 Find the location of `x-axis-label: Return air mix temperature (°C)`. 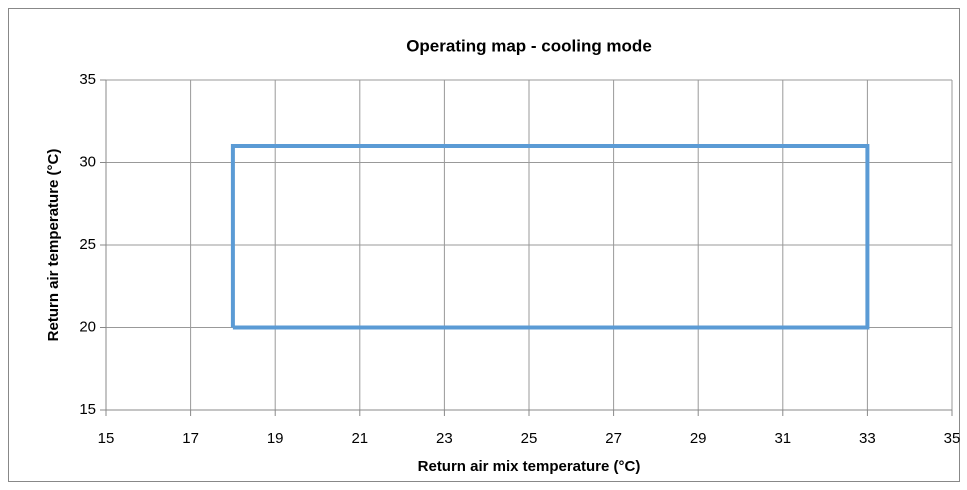

x-axis-label: Return air mix temperature (°C) is located at coordinates (529, 466).